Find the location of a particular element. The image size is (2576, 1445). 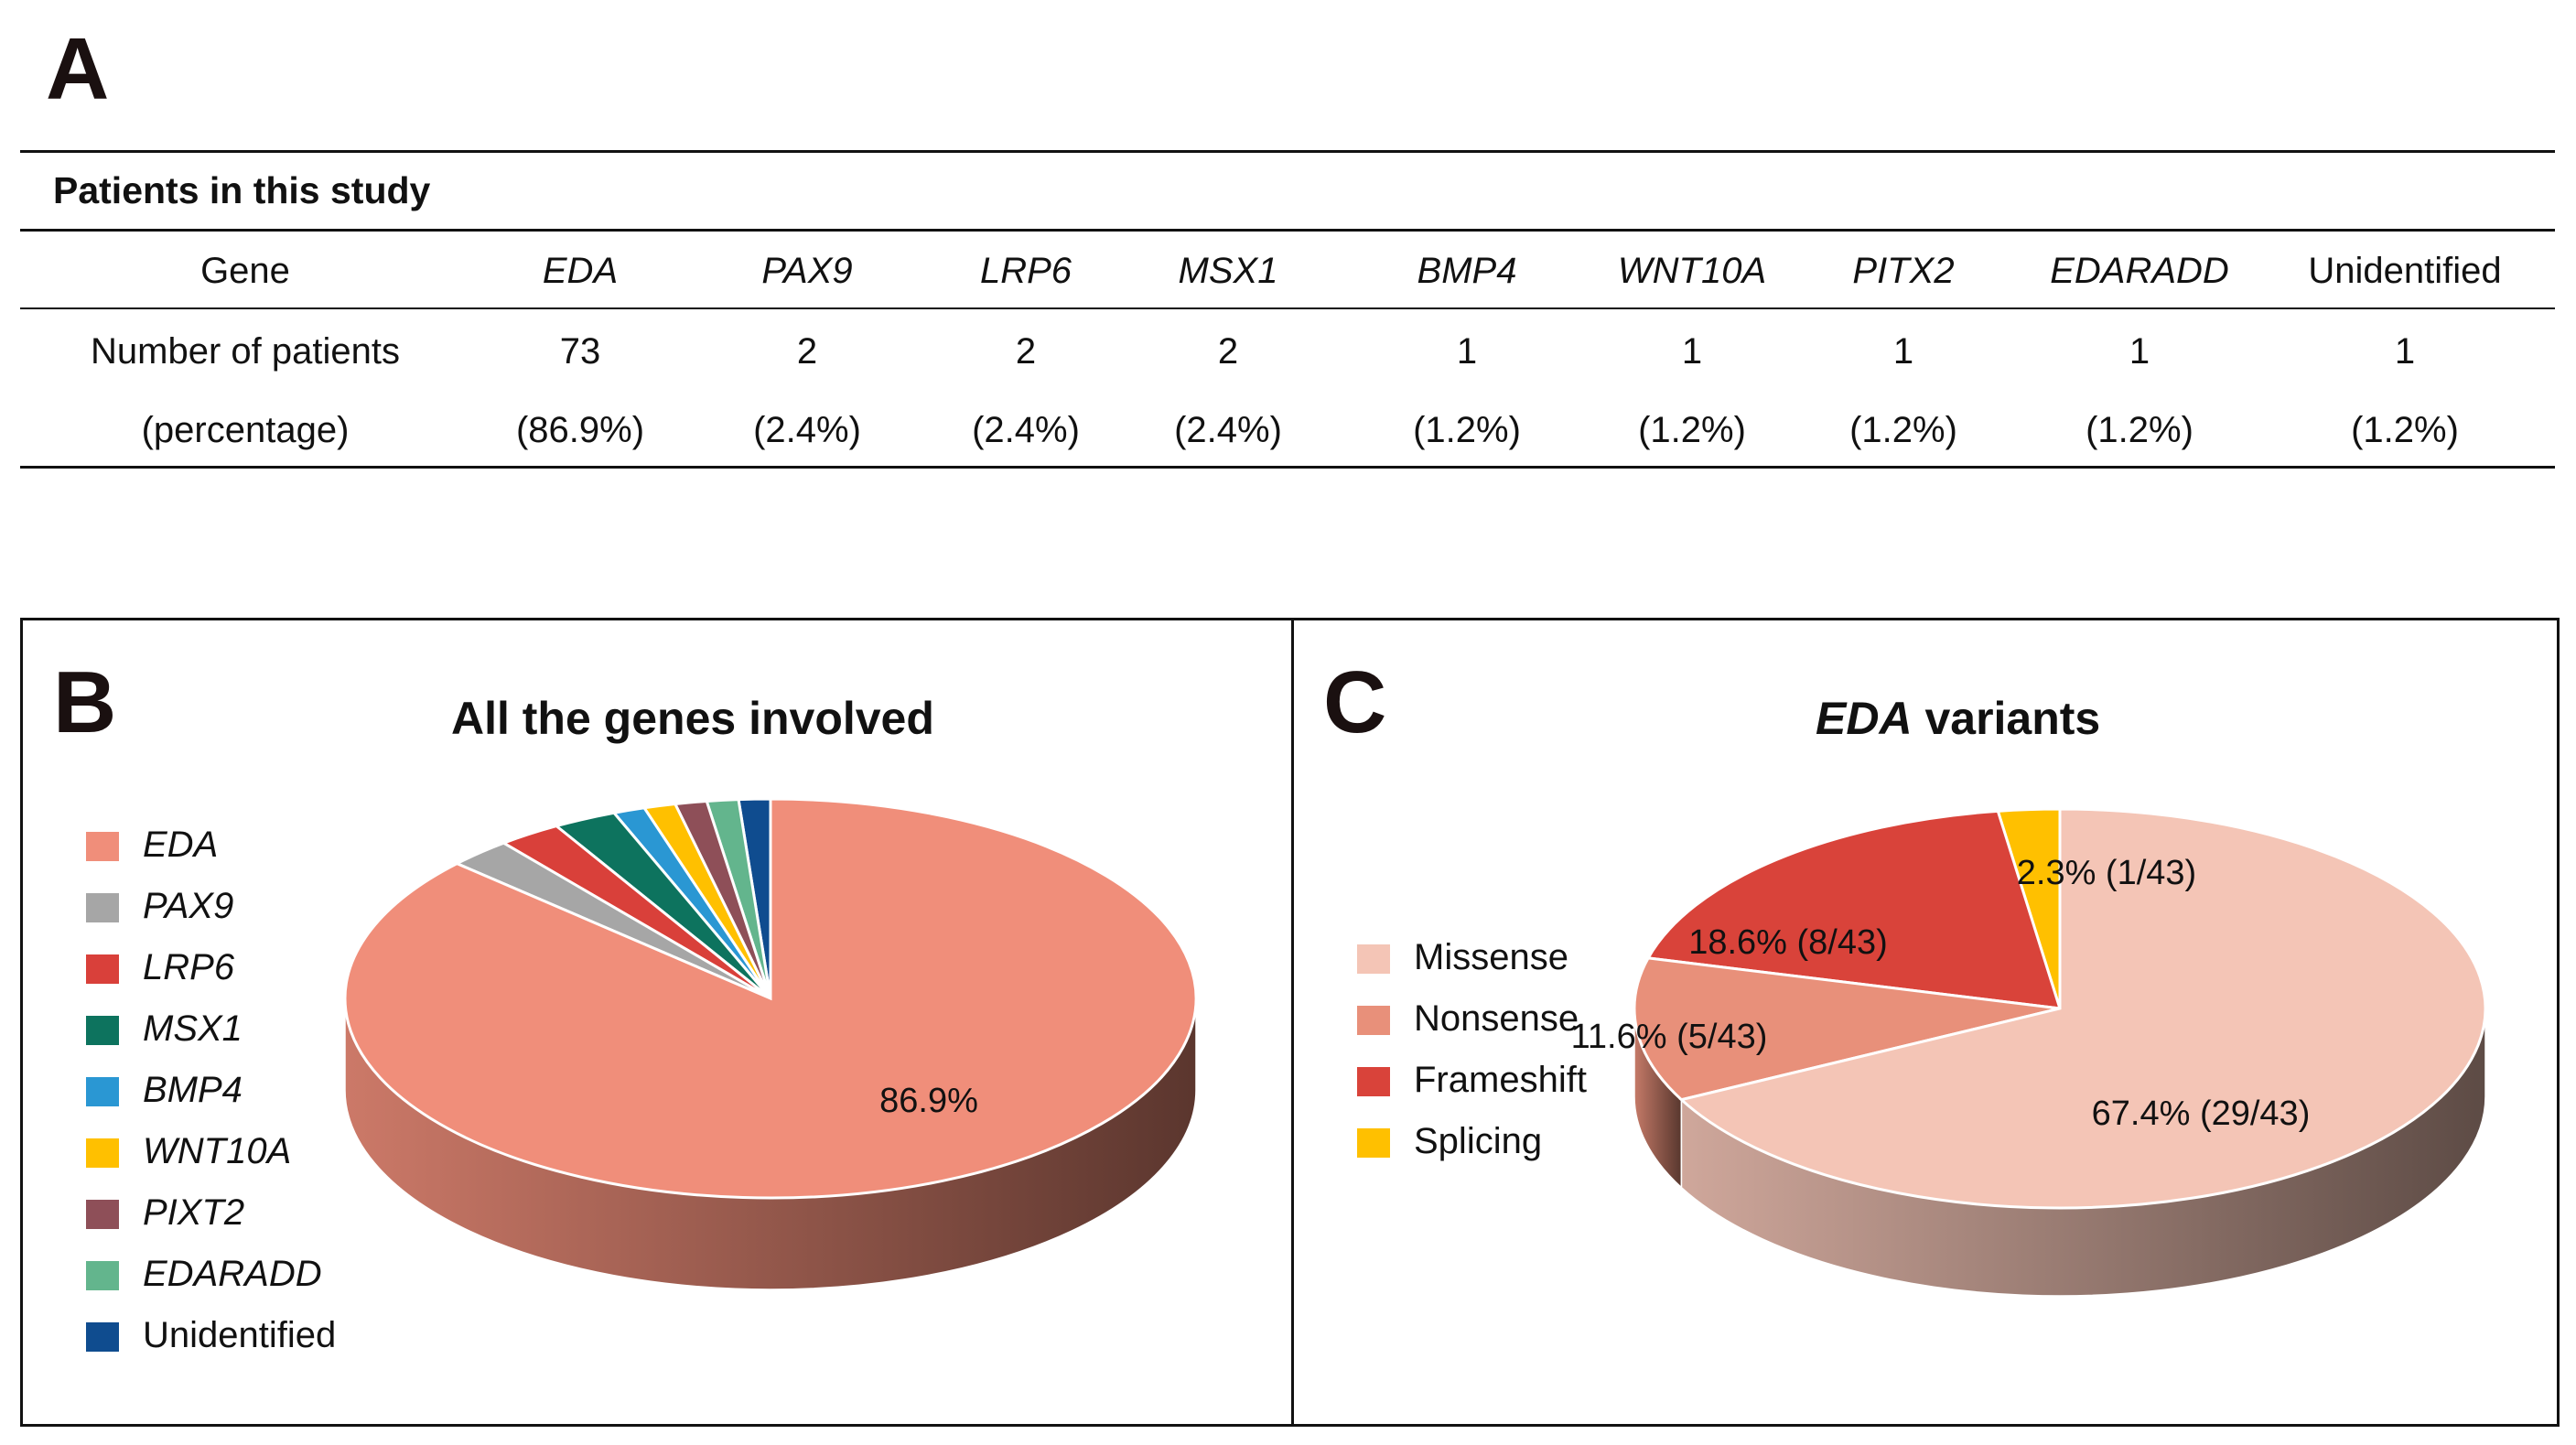

table-header-bottom-rule is located at coordinates (1287, 308).